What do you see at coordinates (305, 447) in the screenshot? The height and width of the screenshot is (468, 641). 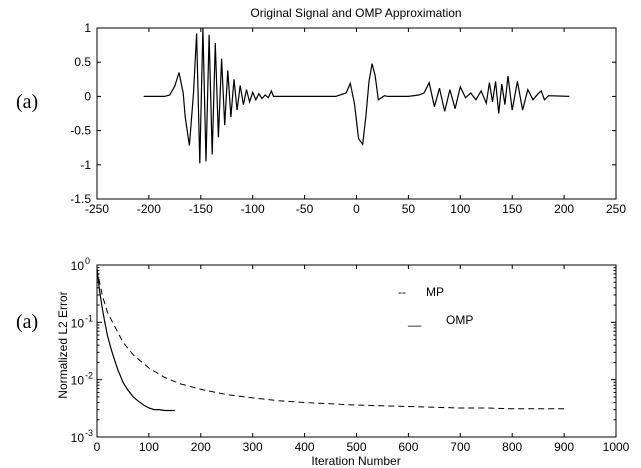 I see `error-x-tick-label: 400` at bounding box center [305, 447].